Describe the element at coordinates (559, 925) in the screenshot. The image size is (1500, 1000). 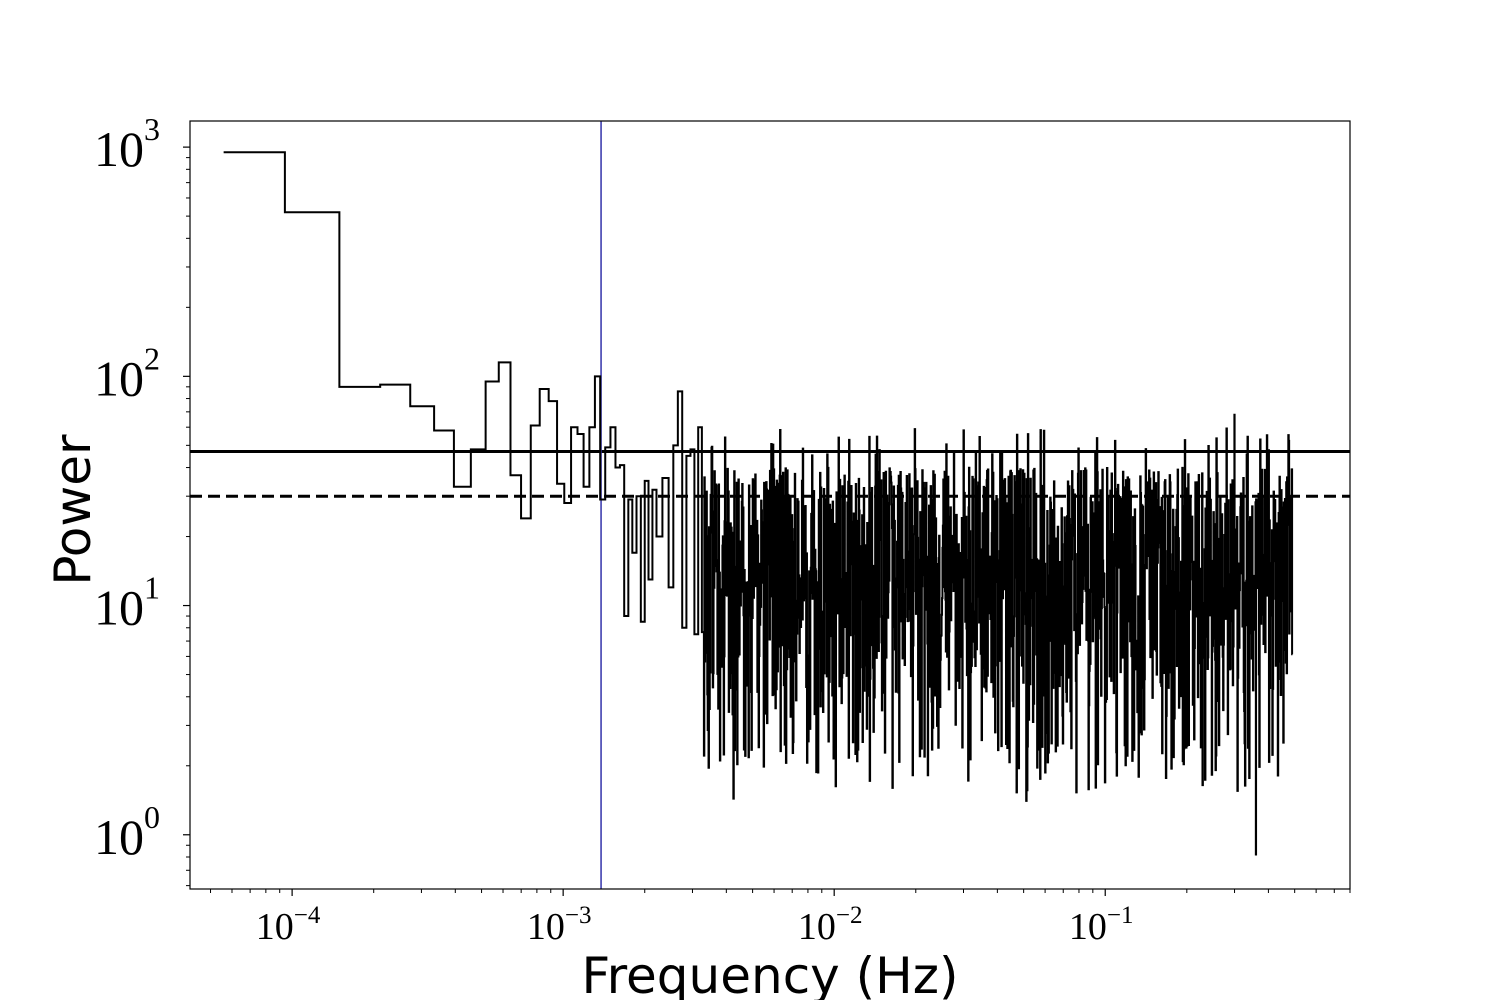
I see `x-tick-label: 10⁻³` at that location.